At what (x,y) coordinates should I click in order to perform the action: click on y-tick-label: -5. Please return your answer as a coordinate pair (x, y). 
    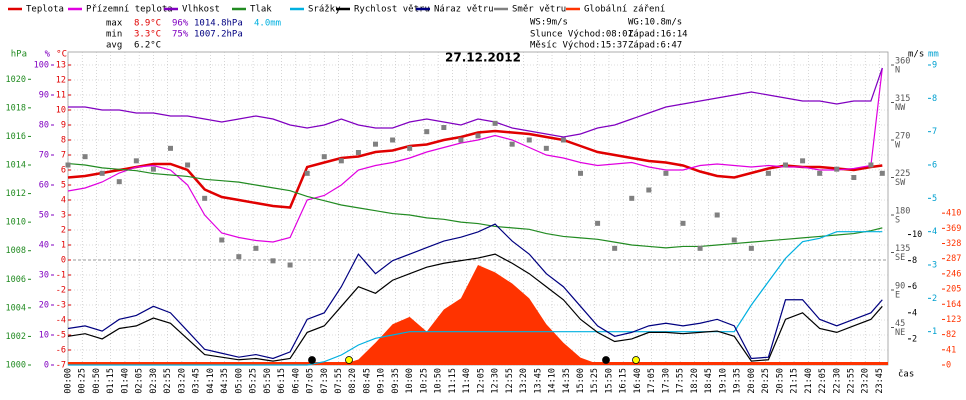
    Looking at the image, I should click on (61, 336).